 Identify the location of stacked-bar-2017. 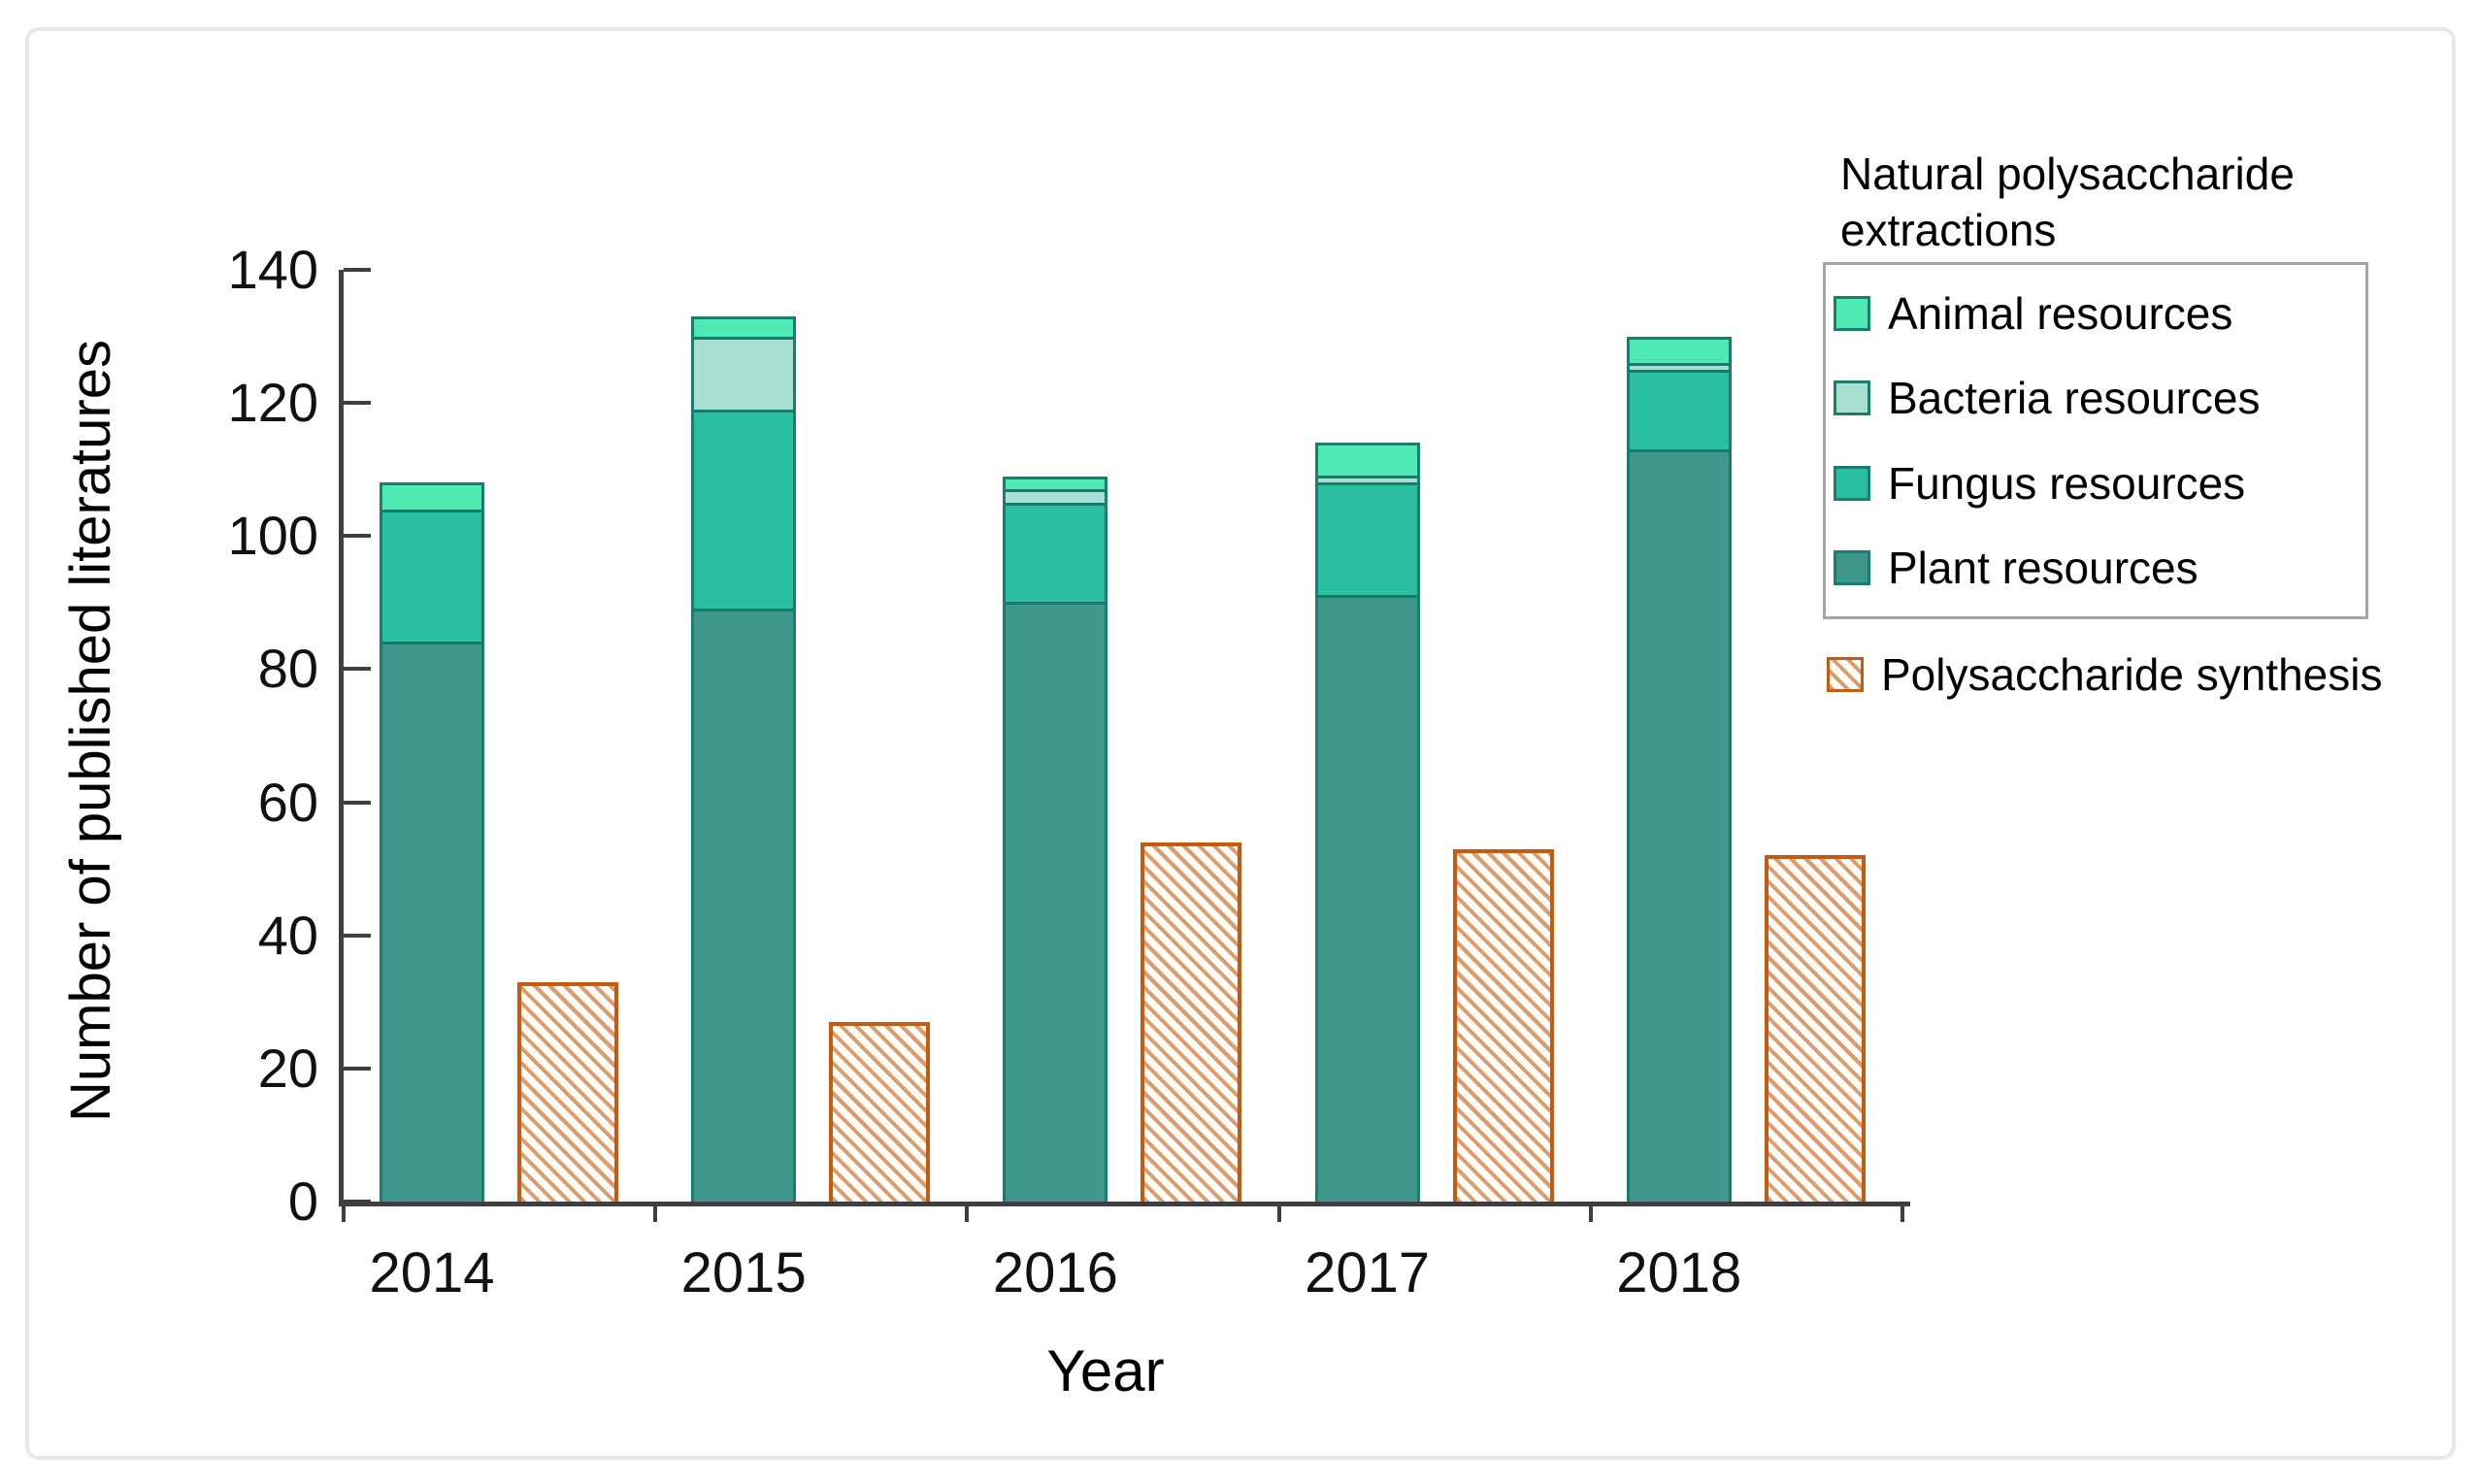
(1367, 822).